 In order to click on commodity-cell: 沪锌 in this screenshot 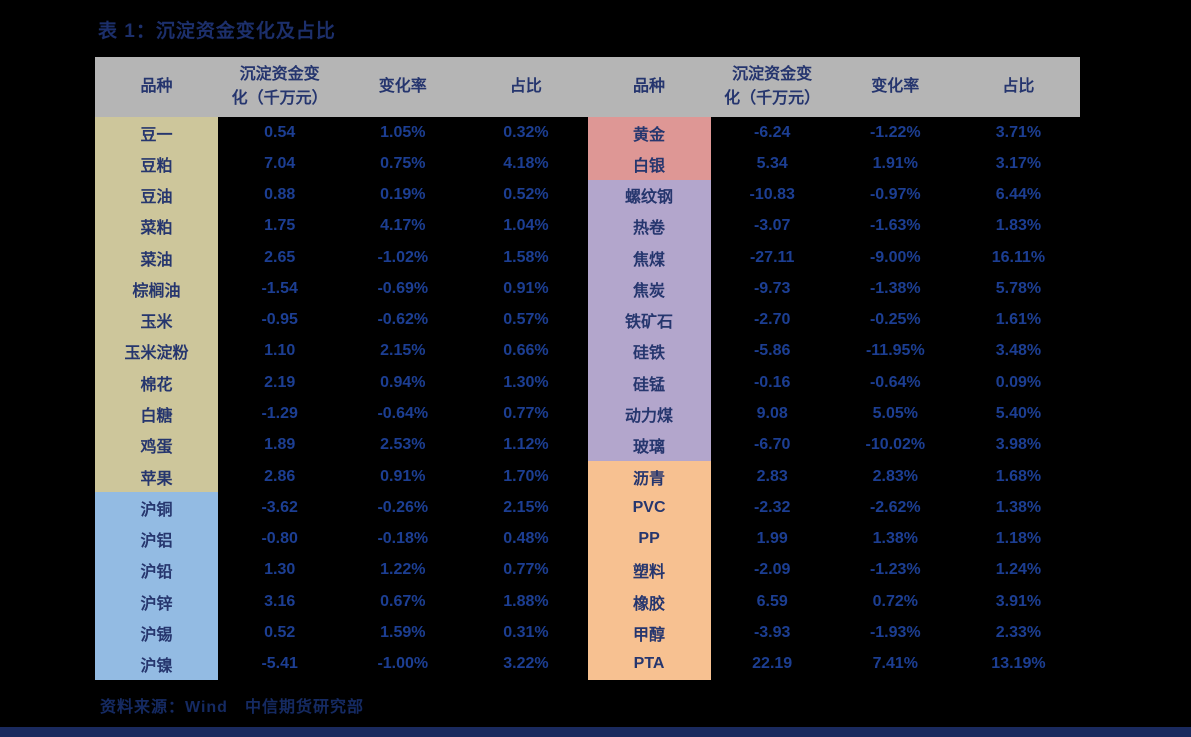, I will do `click(157, 601)`.